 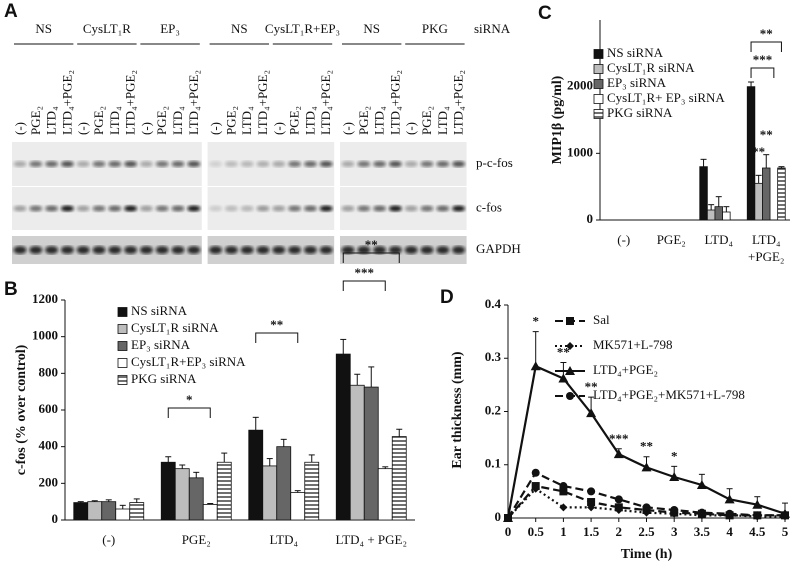 I want to click on x-tick-label: 4.5, so click(x=757, y=531).